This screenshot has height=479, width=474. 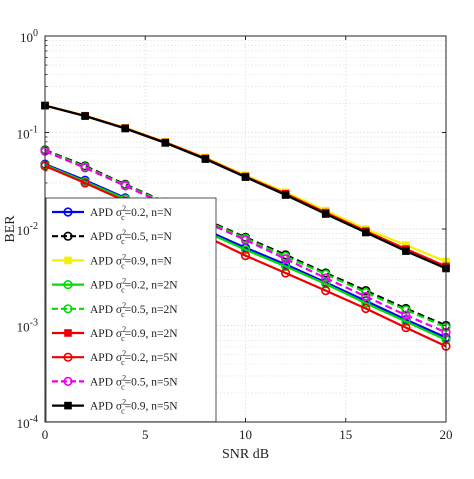 What do you see at coordinates (134, 382) in the screenshot?
I see `legend-label: APD σ2 c=0.5, n=5N` at bounding box center [134, 382].